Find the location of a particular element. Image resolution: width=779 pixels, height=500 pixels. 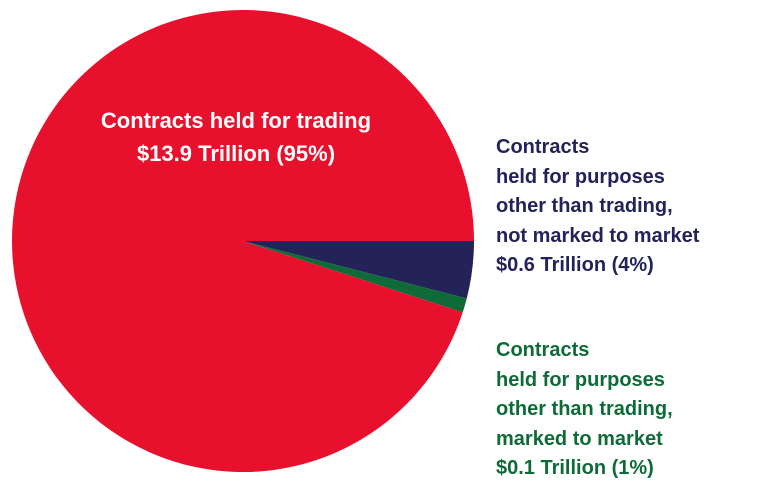

label-not-marked-line-1: Contracts is located at coordinates (543, 147).